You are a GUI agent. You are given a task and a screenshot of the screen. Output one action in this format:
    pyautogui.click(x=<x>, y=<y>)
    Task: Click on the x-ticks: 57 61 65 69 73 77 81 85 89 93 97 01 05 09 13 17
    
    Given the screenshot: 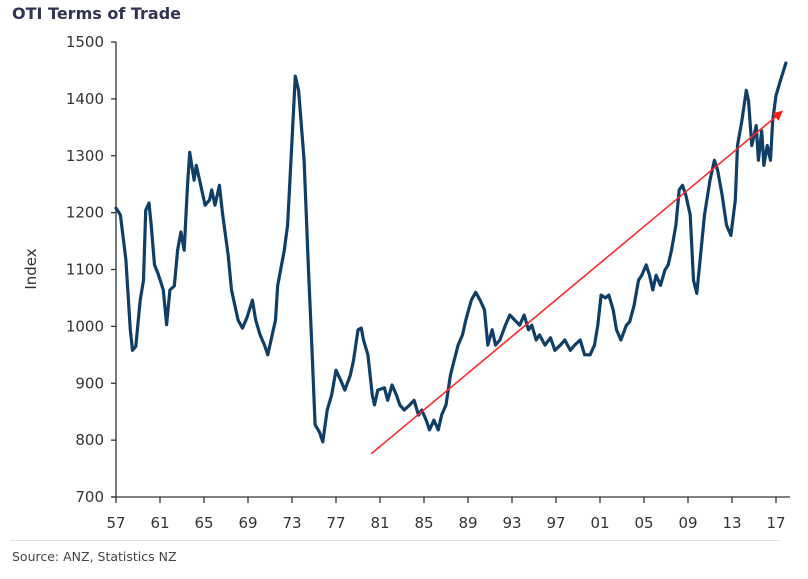 What is the action you would take?
    pyautogui.click(x=446, y=514)
    